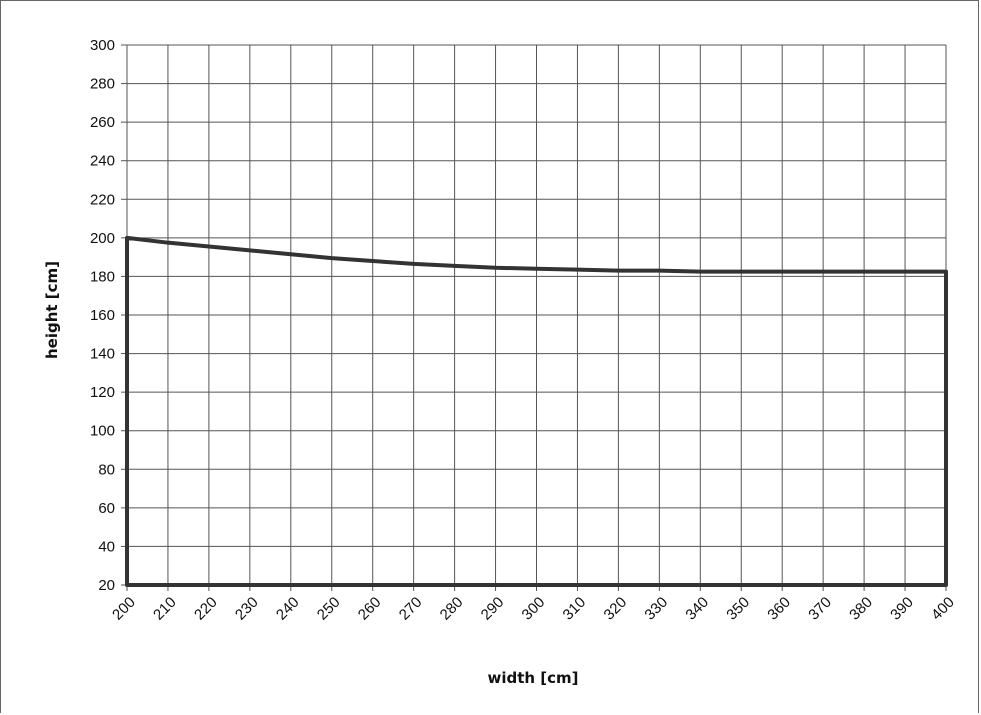  What do you see at coordinates (329, 609) in the screenshot?
I see `x-tick-label: 250` at bounding box center [329, 609].